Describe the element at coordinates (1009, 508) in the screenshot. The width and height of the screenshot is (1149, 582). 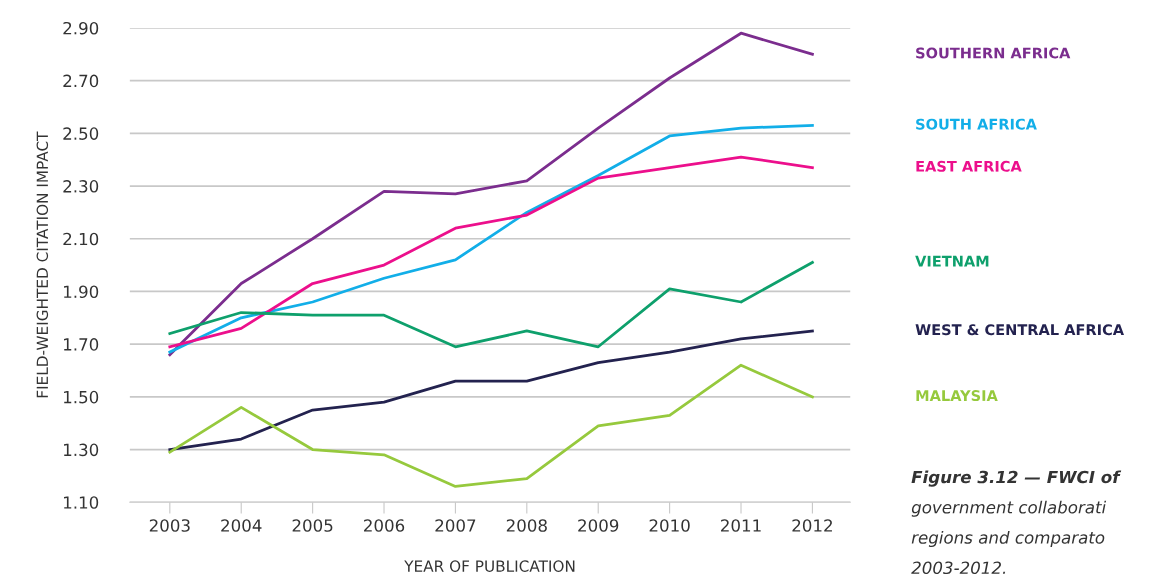
I see `text: government collaborati` at that location.